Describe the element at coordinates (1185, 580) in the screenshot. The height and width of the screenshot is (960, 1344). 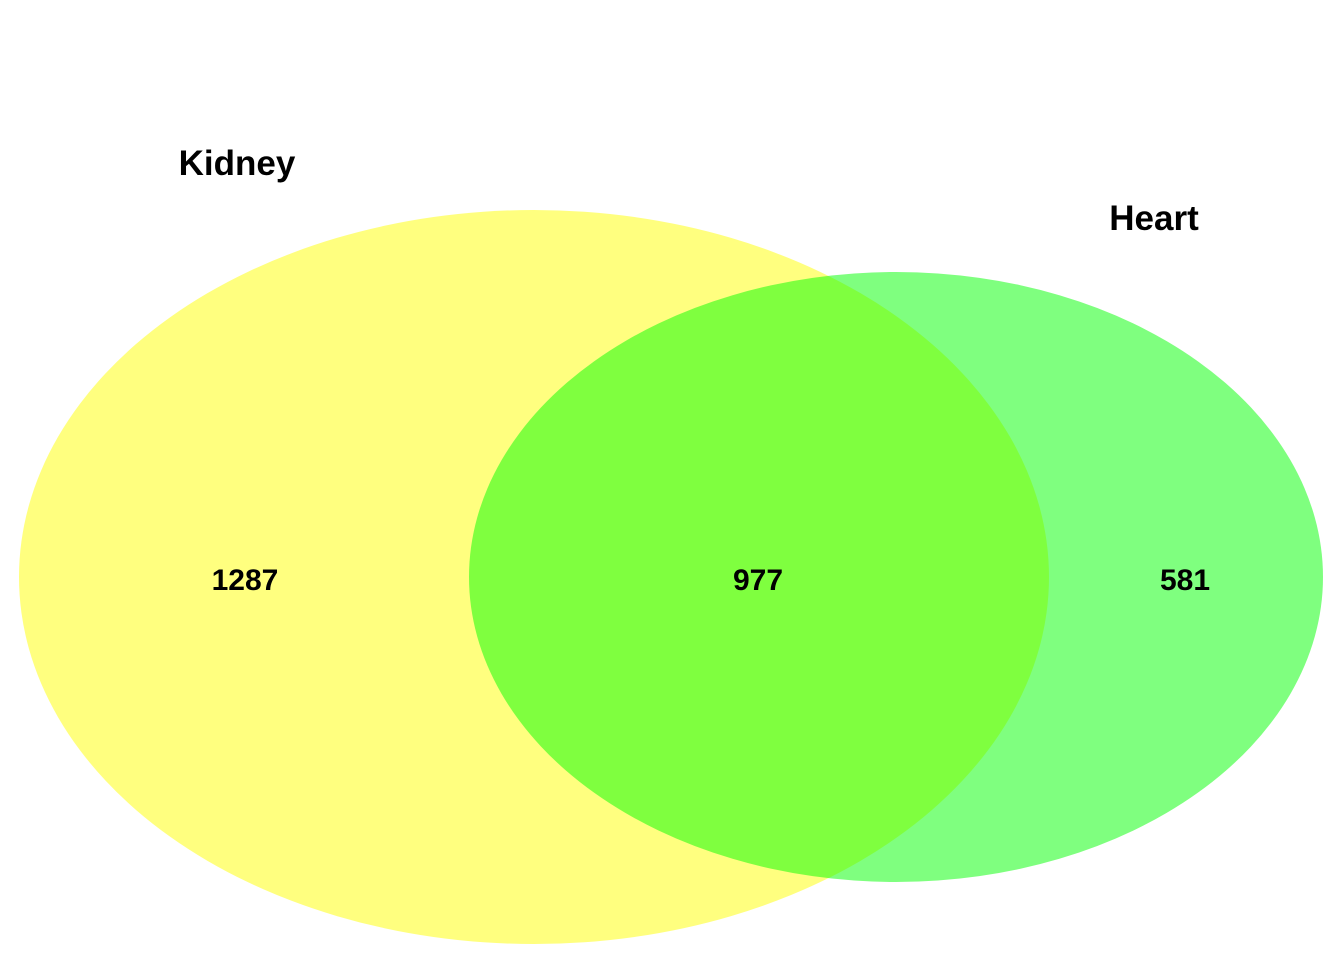
I see `heart-only-count: 581` at that location.